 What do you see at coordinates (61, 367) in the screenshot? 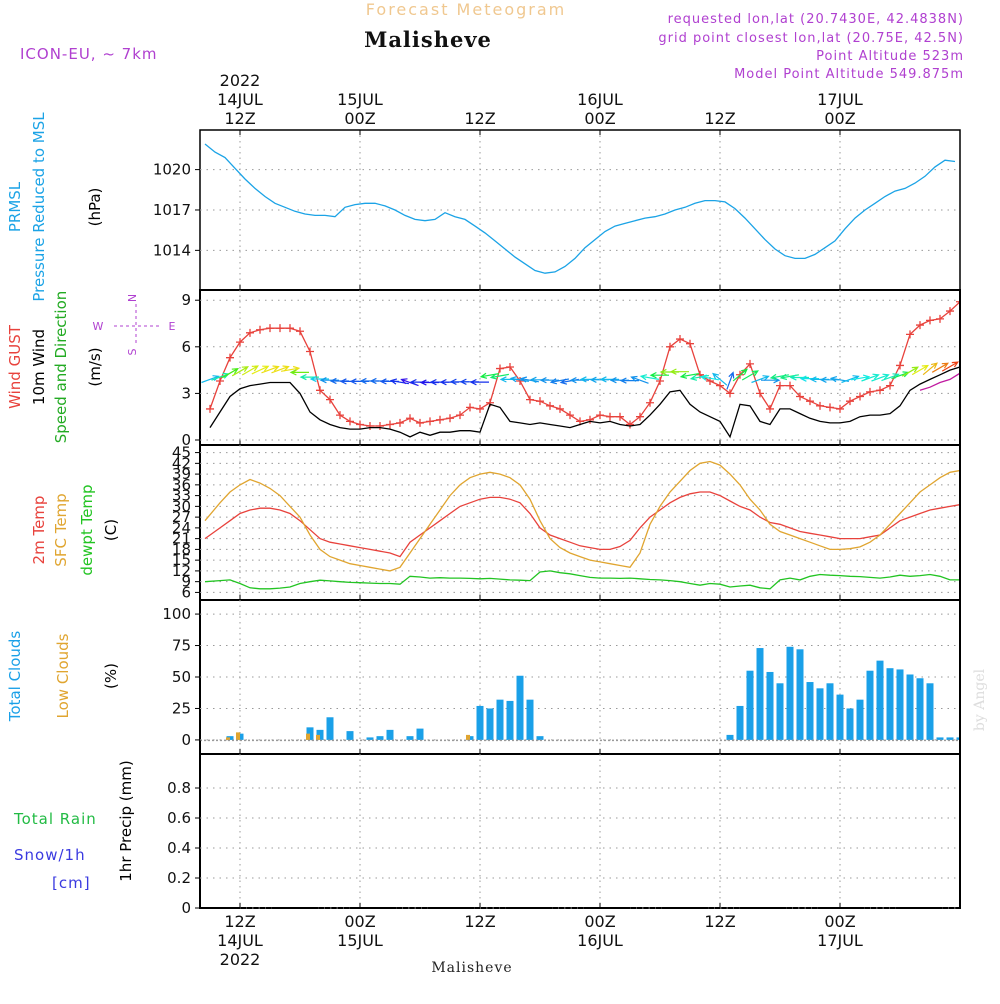
I see `axis-label: Speed and Direction` at bounding box center [61, 367].